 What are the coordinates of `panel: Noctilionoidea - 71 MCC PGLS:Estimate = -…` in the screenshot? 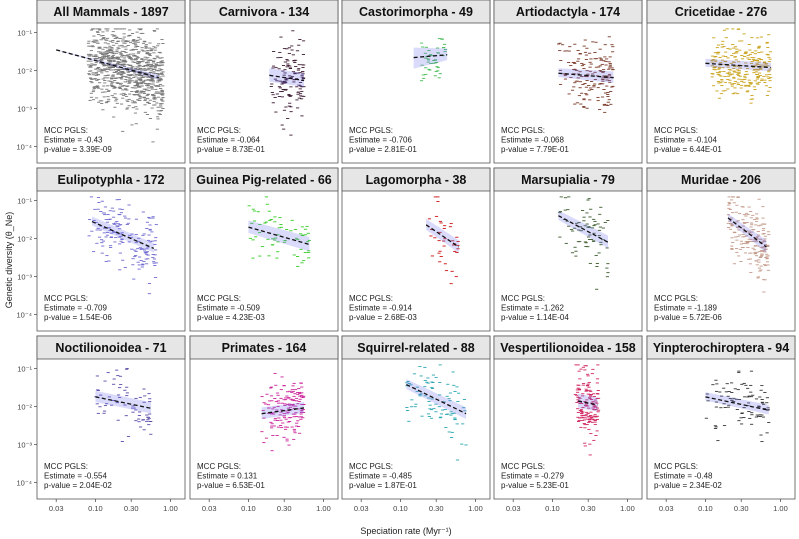 It's located at (101, 424).